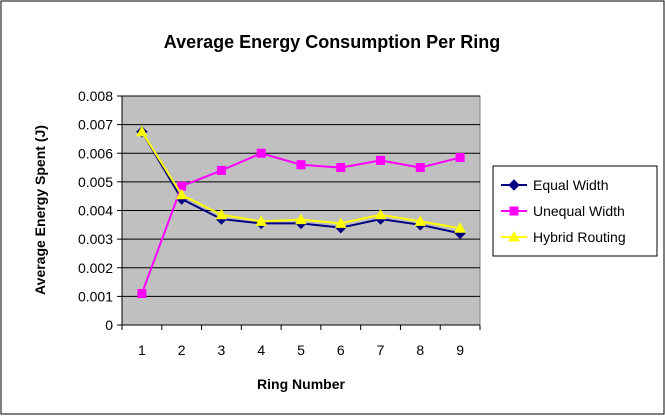 This screenshot has width=665, height=420. What do you see at coordinates (301, 350) in the screenshot?
I see `x-tick-label: 5` at bounding box center [301, 350].